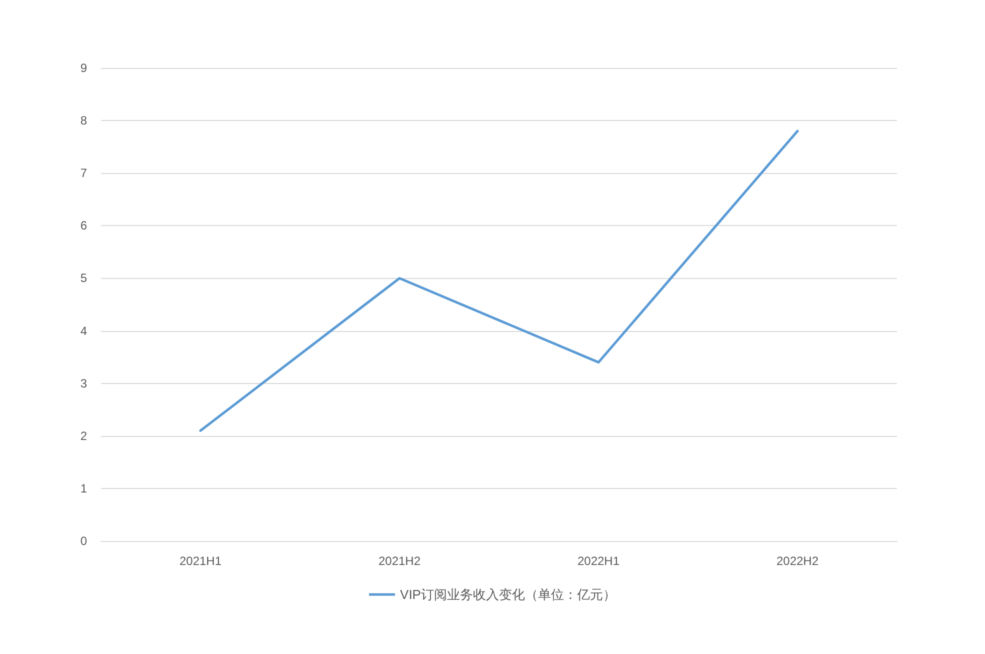  Describe the element at coordinates (84, 488) in the screenshot. I see `y-tick-label: 1` at that location.